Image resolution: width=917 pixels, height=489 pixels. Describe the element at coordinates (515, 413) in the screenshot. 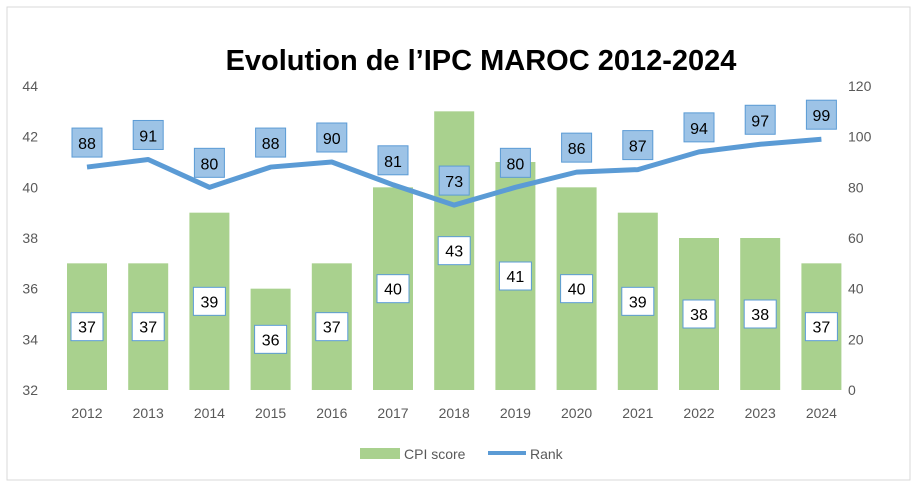

I see `x-tick-label: 2019` at that location.